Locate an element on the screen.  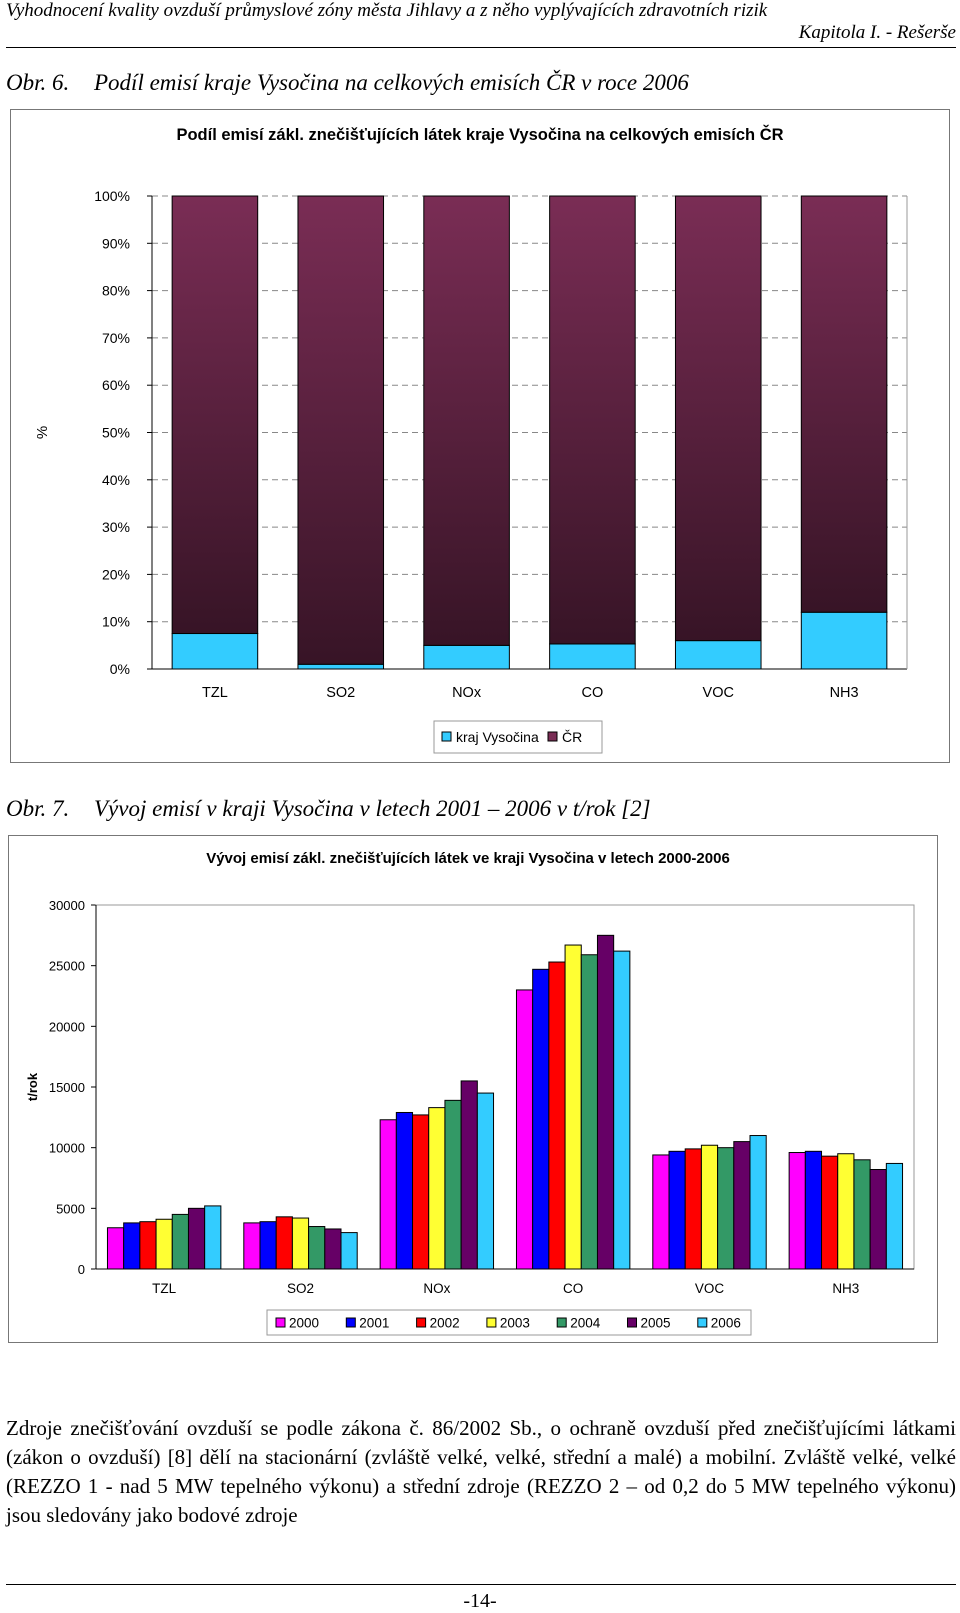
y-tick-label: 25000 is located at coordinates (67, 966).